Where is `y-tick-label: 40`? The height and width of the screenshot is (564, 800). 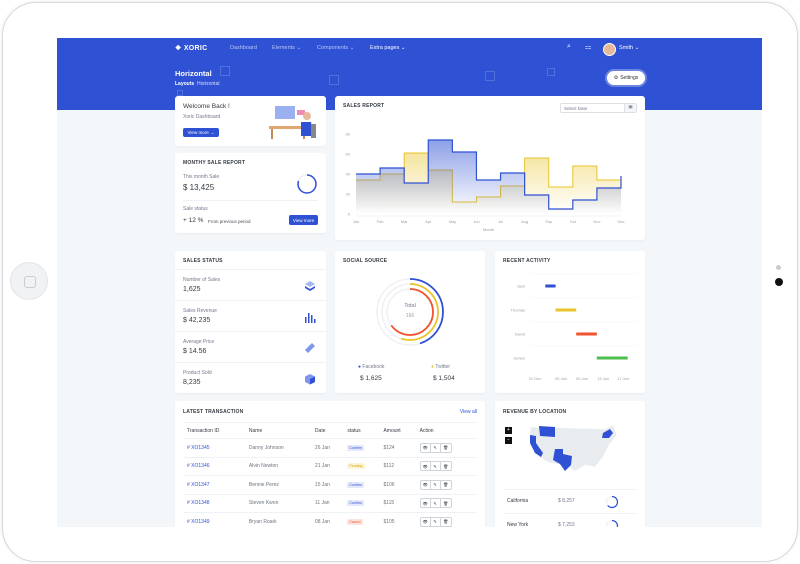 y-tick-label: 40 is located at coordinates (348, 174).